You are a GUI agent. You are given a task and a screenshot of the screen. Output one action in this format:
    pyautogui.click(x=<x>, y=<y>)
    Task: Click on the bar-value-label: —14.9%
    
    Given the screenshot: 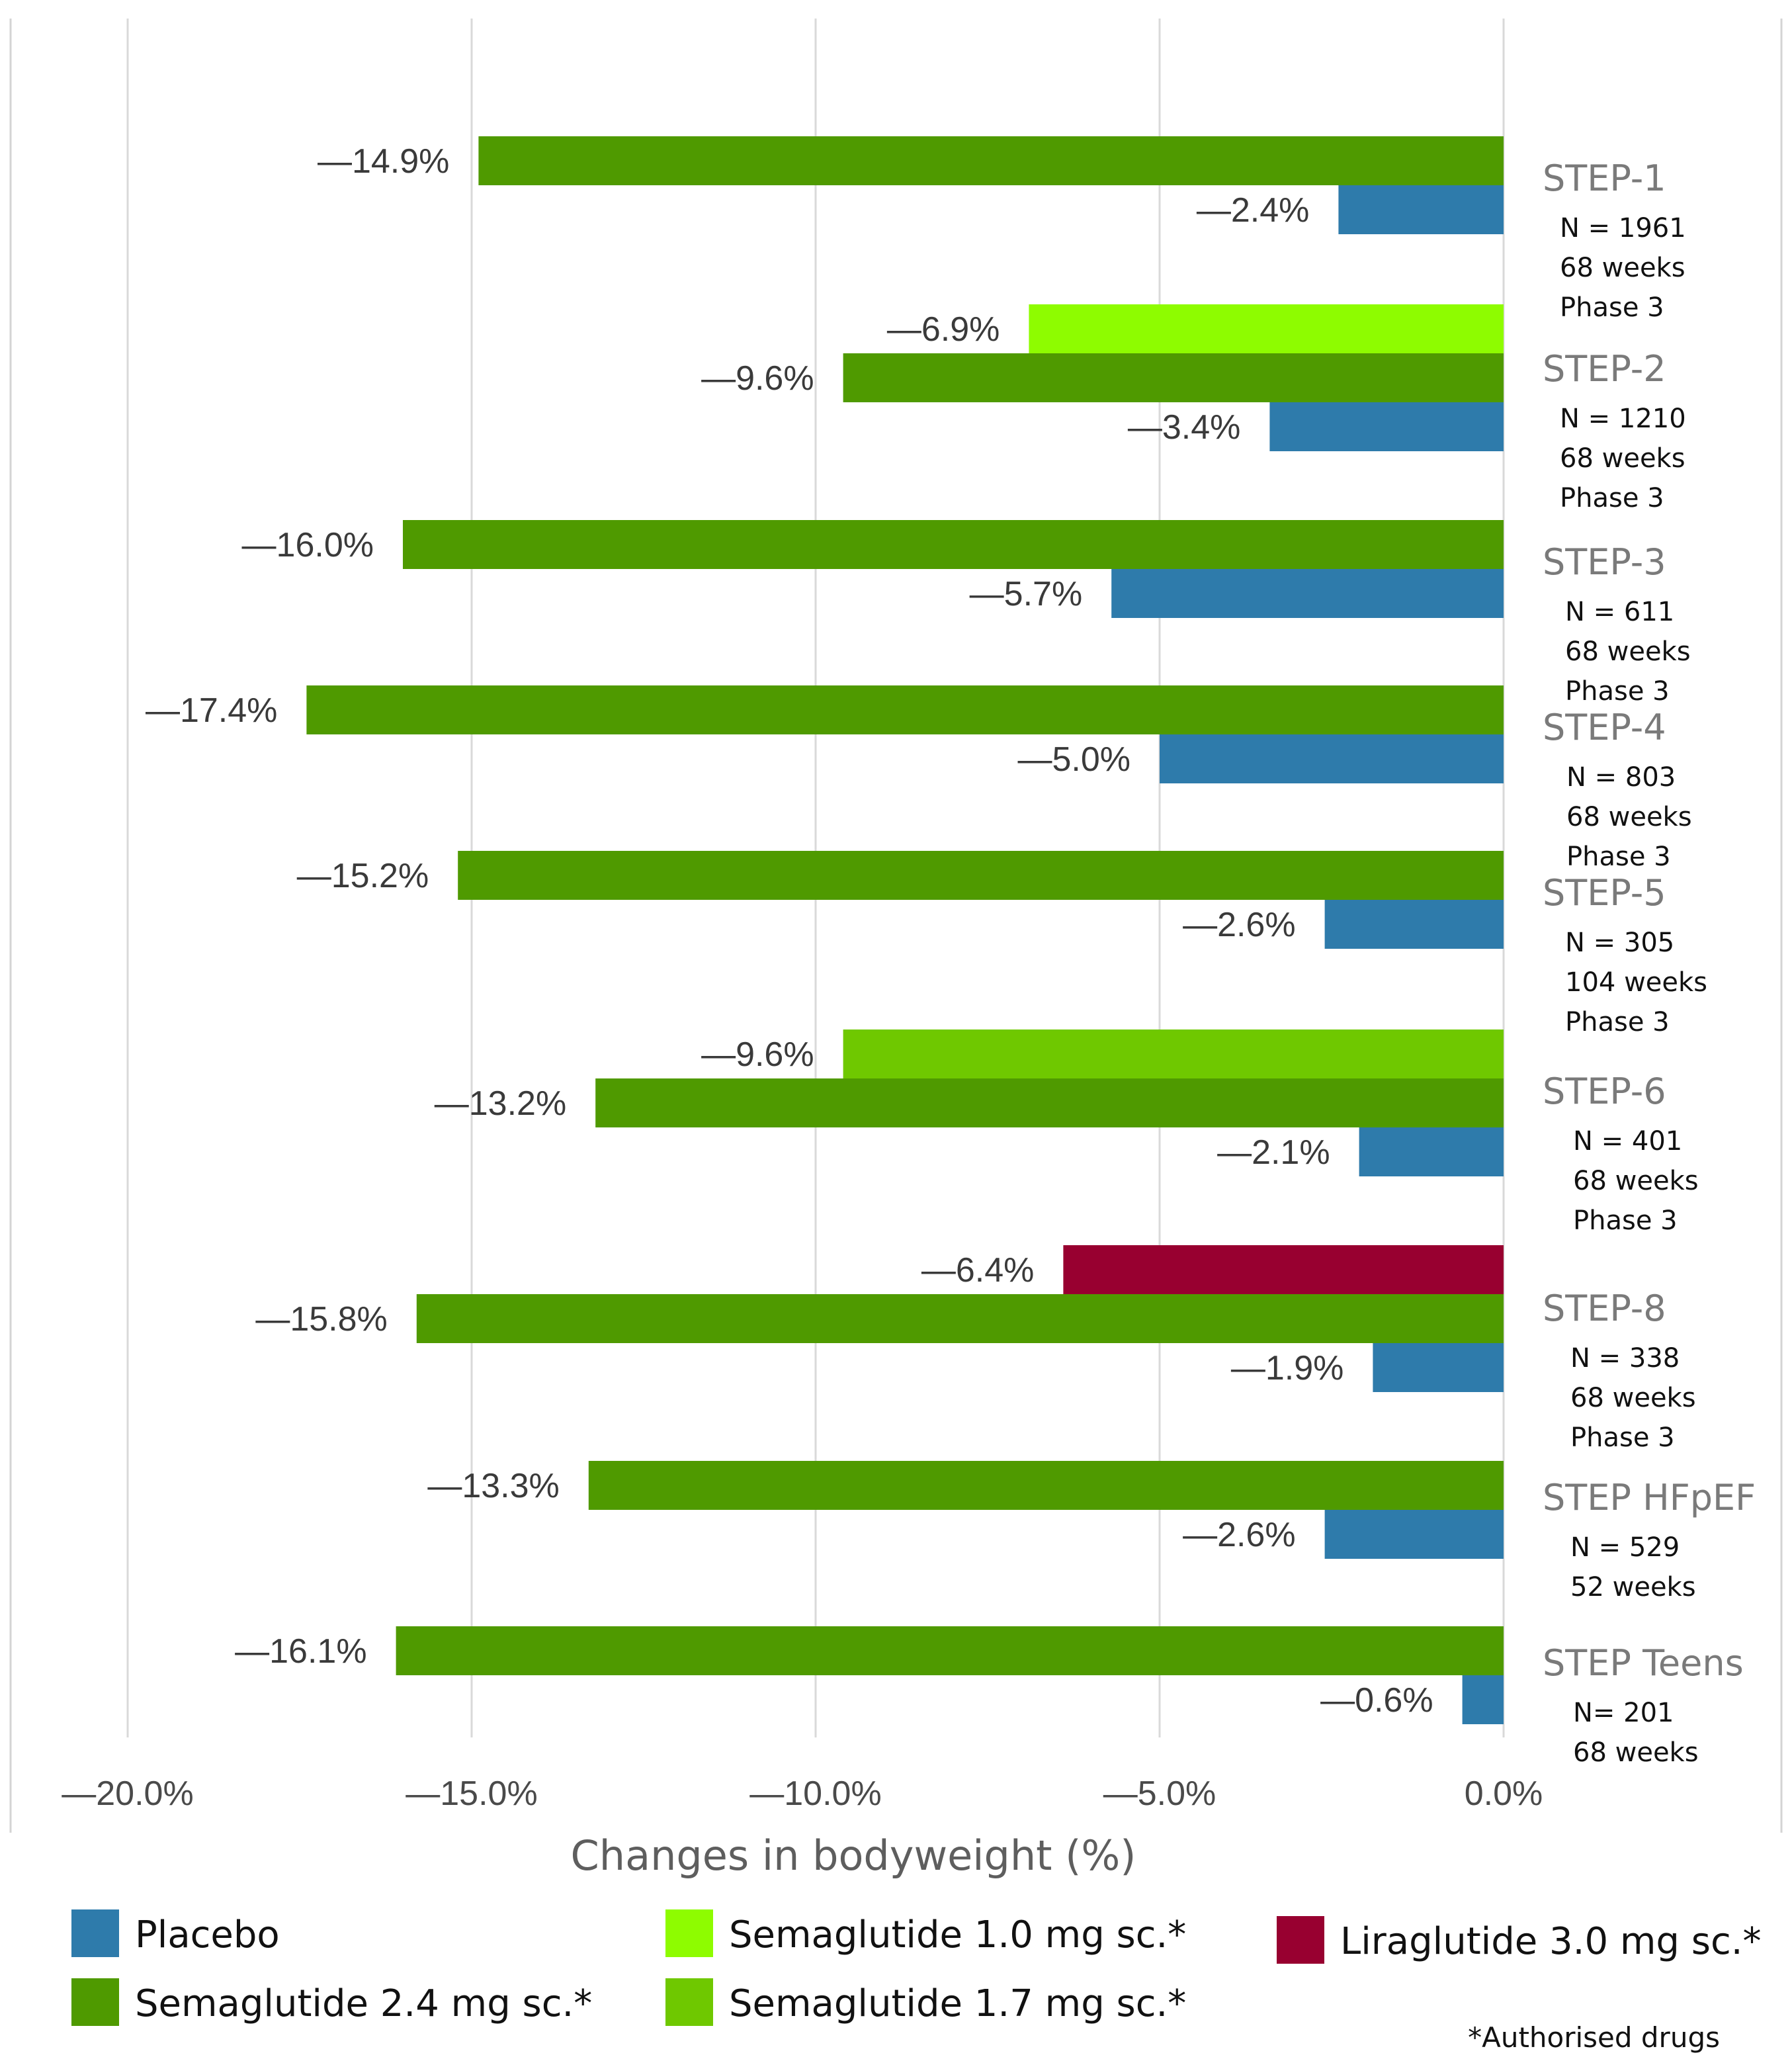 What is the action you would take?
    pyautogui.click(x=383, y=161)
    